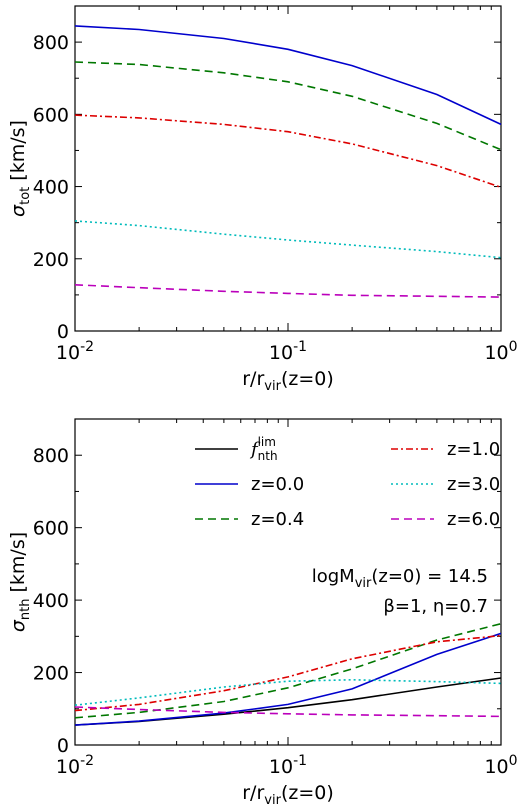 The width and height of the screenshot is (520, 805). I want to click on annotation-mass: logMvir(z=0) = 14.5, so click(400, 578).